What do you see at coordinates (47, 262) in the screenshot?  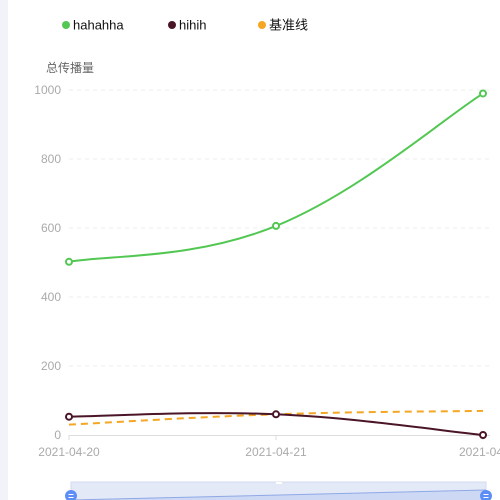 I see `y-axis: 0 200 400 600 800 1000` at bounding box center [47, 262].